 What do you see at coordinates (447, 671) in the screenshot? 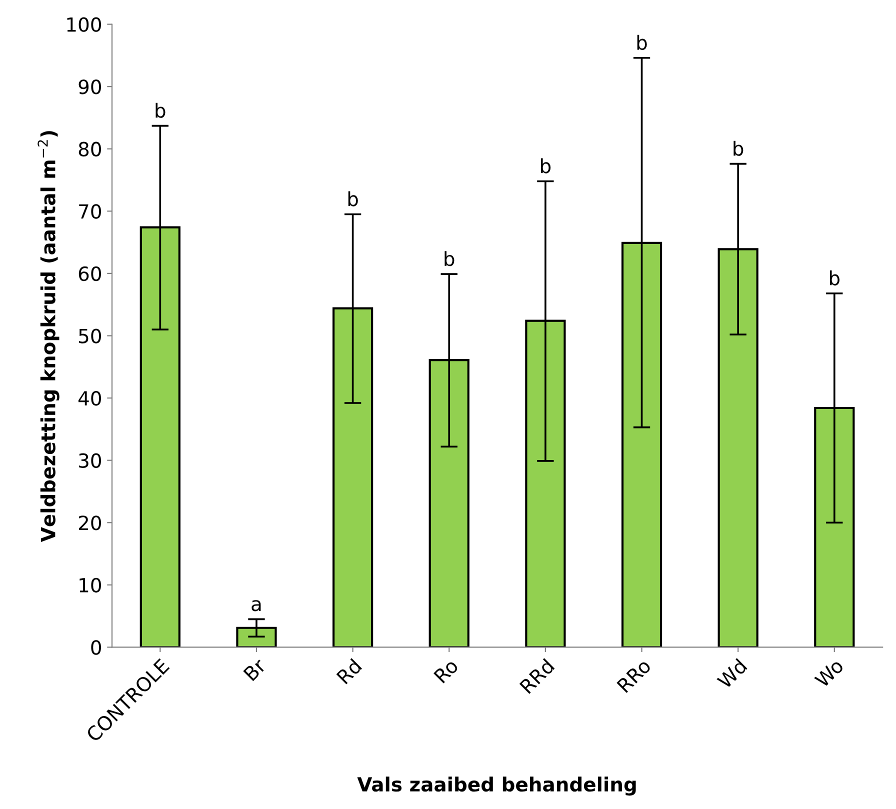
I see `x-tick-label: Ro` at bounding box center [447, 671].